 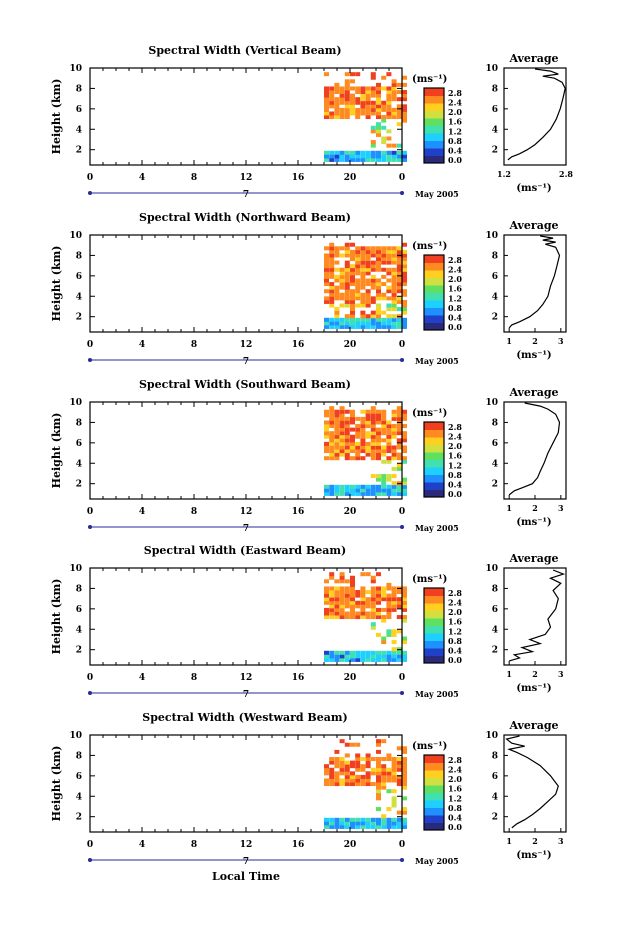 What do you see at coordinates (491, 569) in the screenshot?
I see `profile-y-tick-label: 10` at bounding box center [491, 569].